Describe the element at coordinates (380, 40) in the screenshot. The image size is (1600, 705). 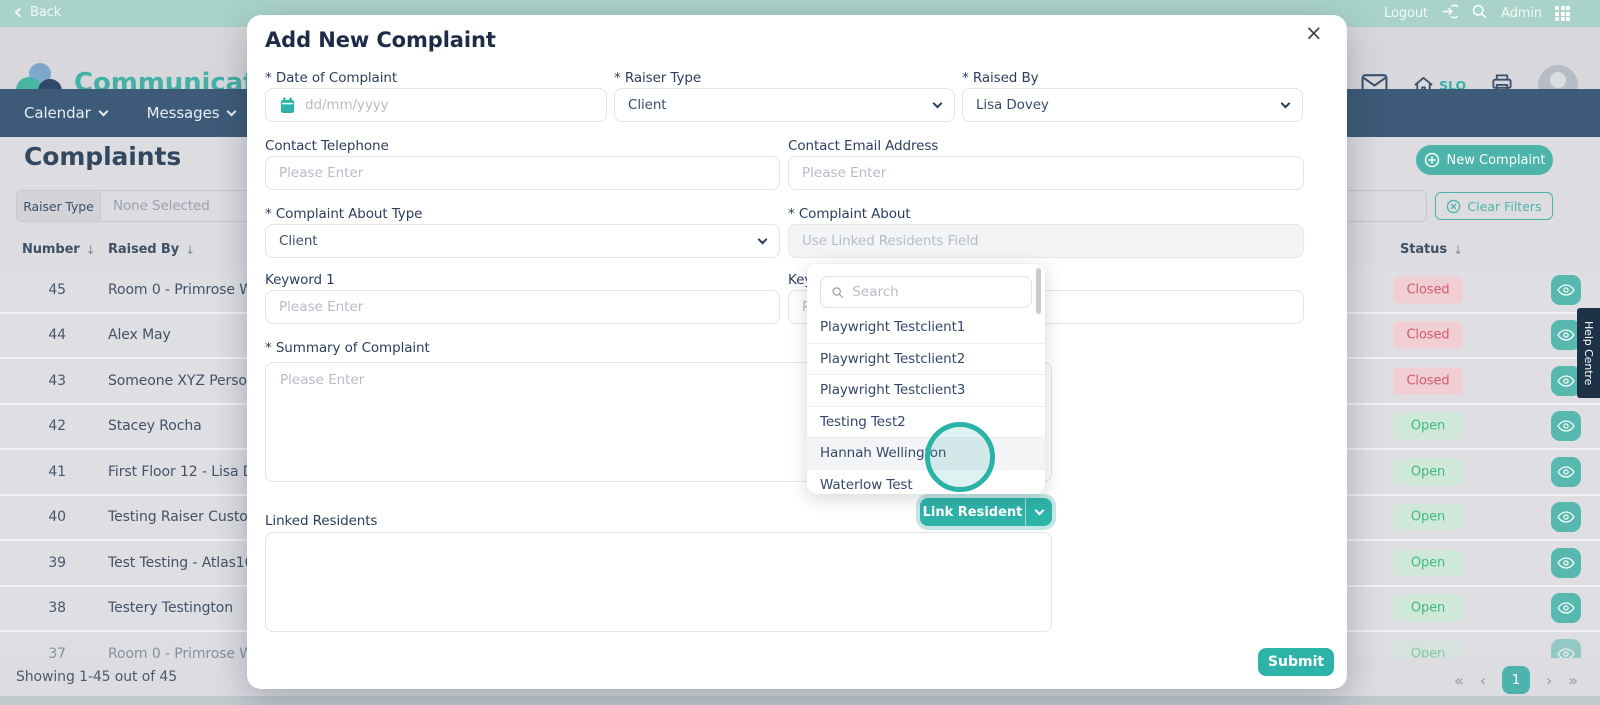
I see `modal-title: Add New Complaint` at that location.